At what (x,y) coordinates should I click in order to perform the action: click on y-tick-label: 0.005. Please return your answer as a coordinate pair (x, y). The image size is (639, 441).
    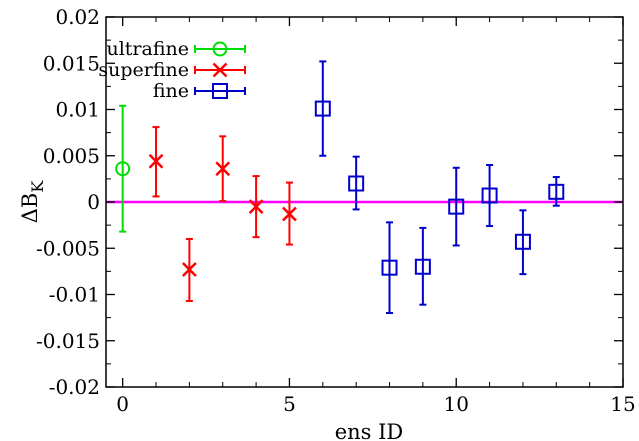
    Looking at the image, I should click on (71, 156).